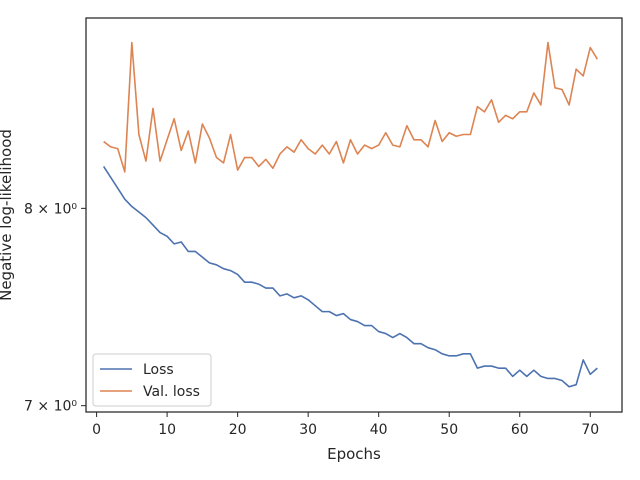  I want to click on x-tick-label: 0, so click(96, 430).